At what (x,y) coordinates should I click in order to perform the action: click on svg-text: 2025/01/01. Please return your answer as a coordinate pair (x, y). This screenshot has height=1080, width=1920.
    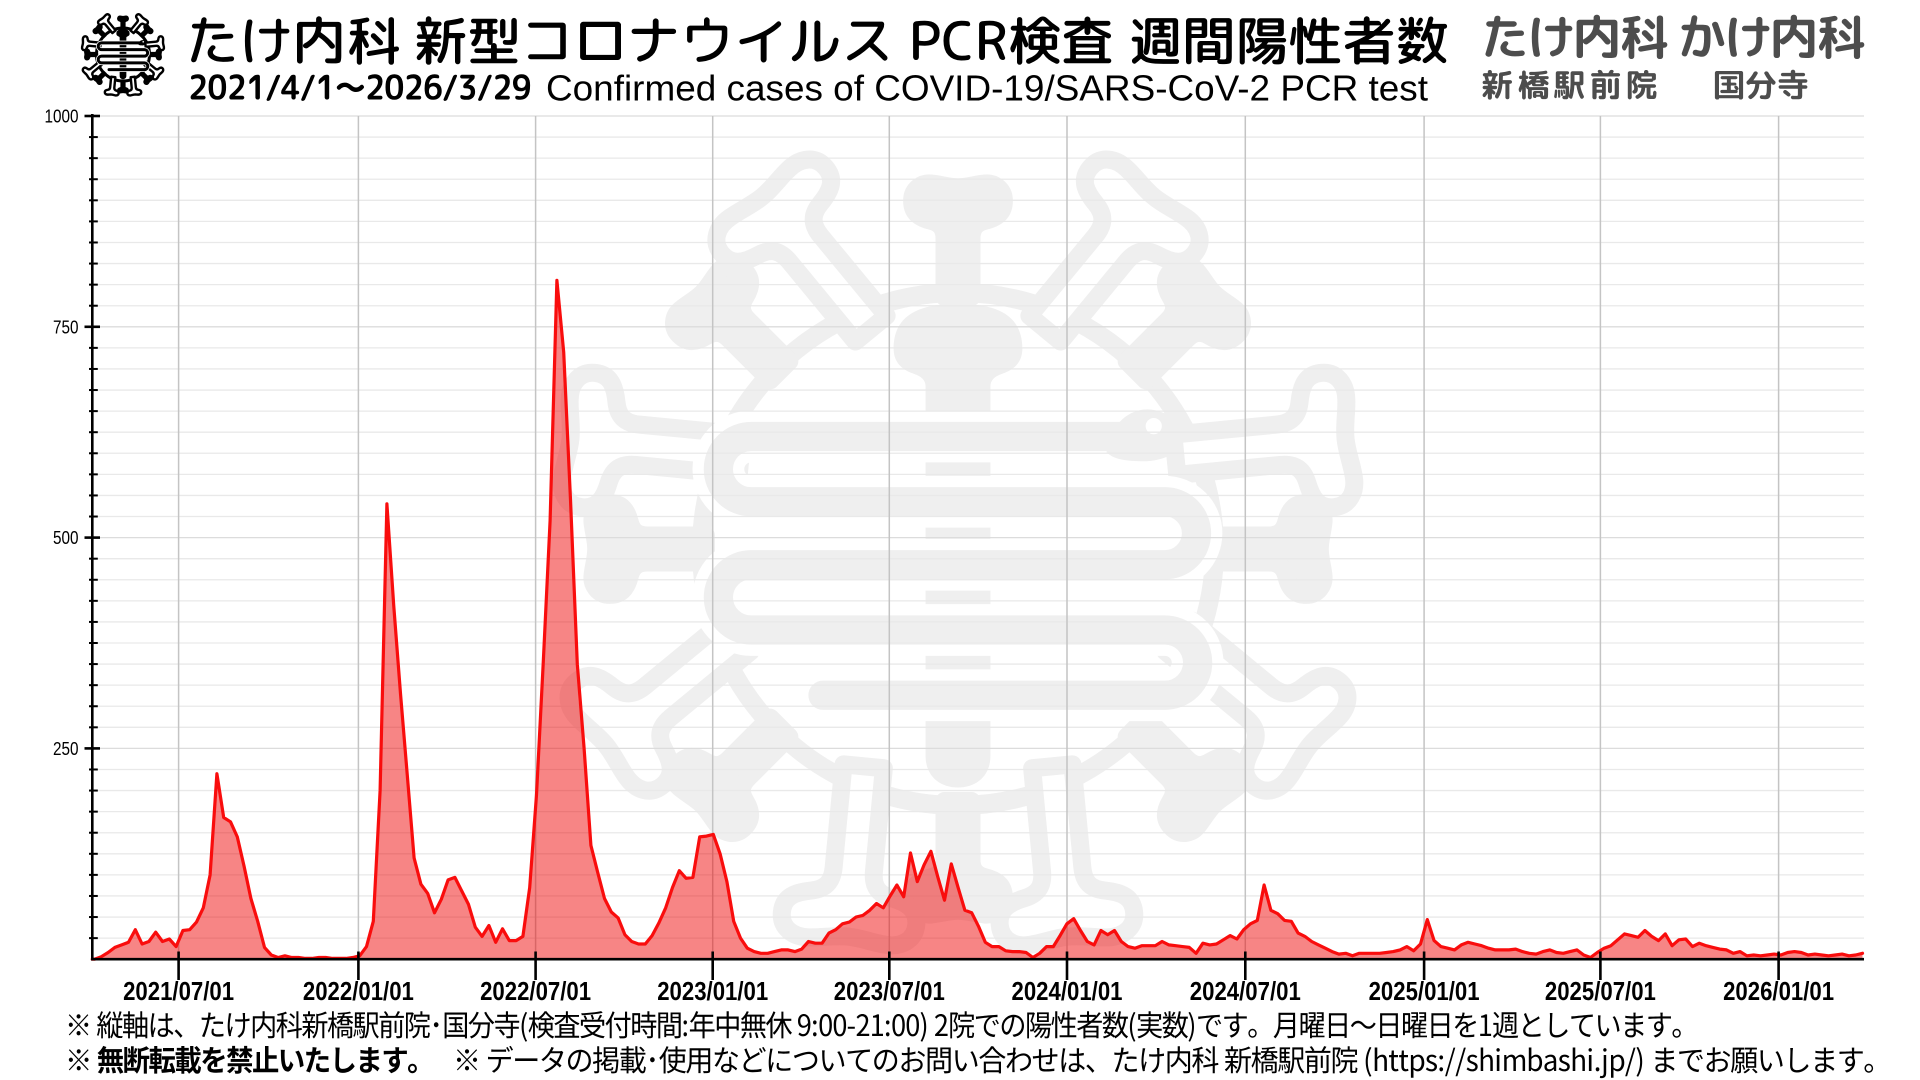
    Looking at the image, I should click on (1424, 992).